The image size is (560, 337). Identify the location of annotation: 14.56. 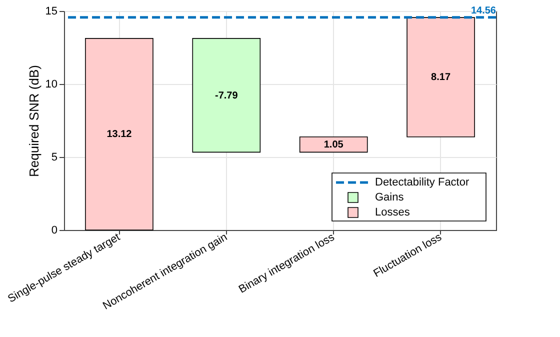
(483, 10).